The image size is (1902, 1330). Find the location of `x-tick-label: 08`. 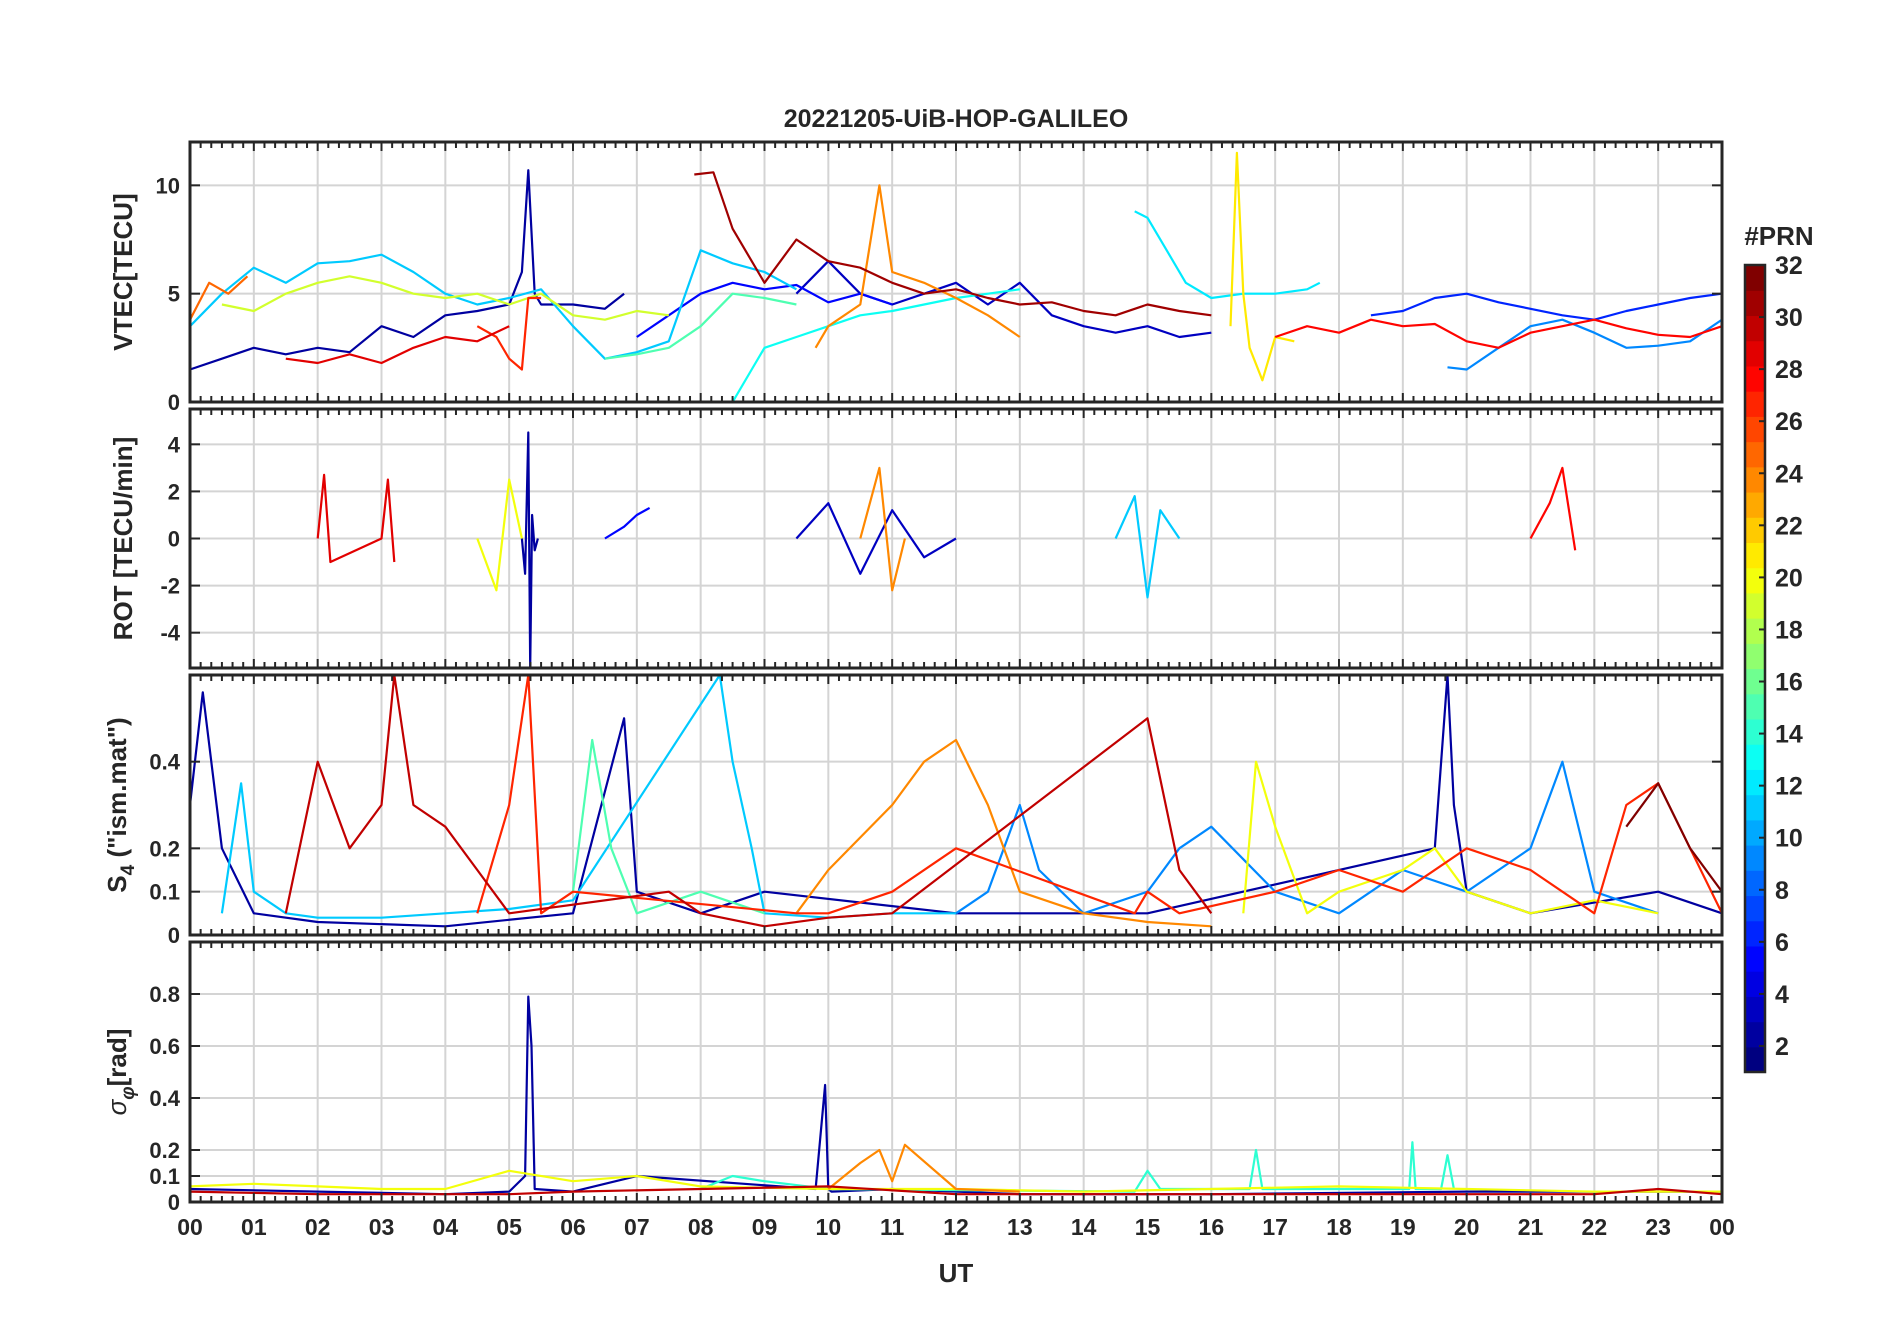

x-tick-label: 08 is located at coordinates (701, 1227).